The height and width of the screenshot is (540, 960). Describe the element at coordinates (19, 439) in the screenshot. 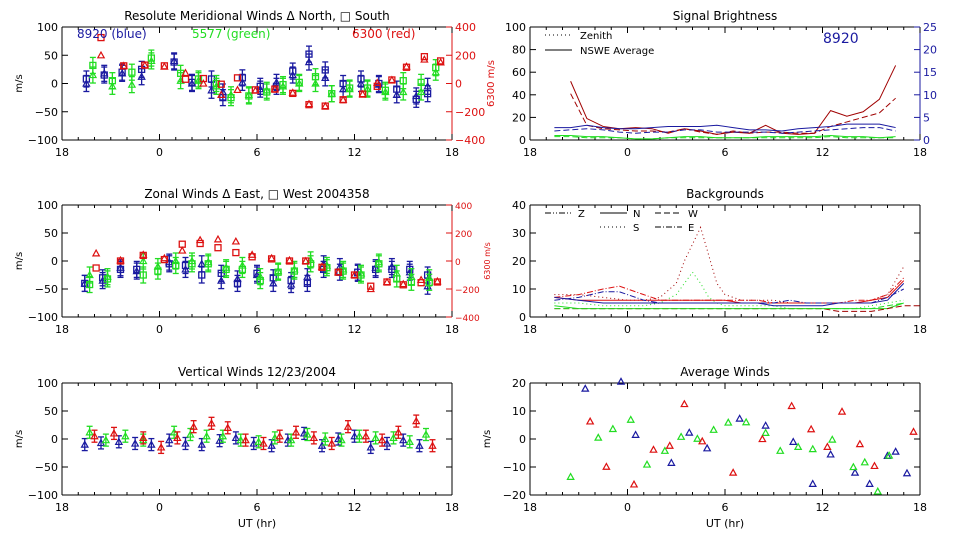

I see `y-axis-label: m/s` at that location.